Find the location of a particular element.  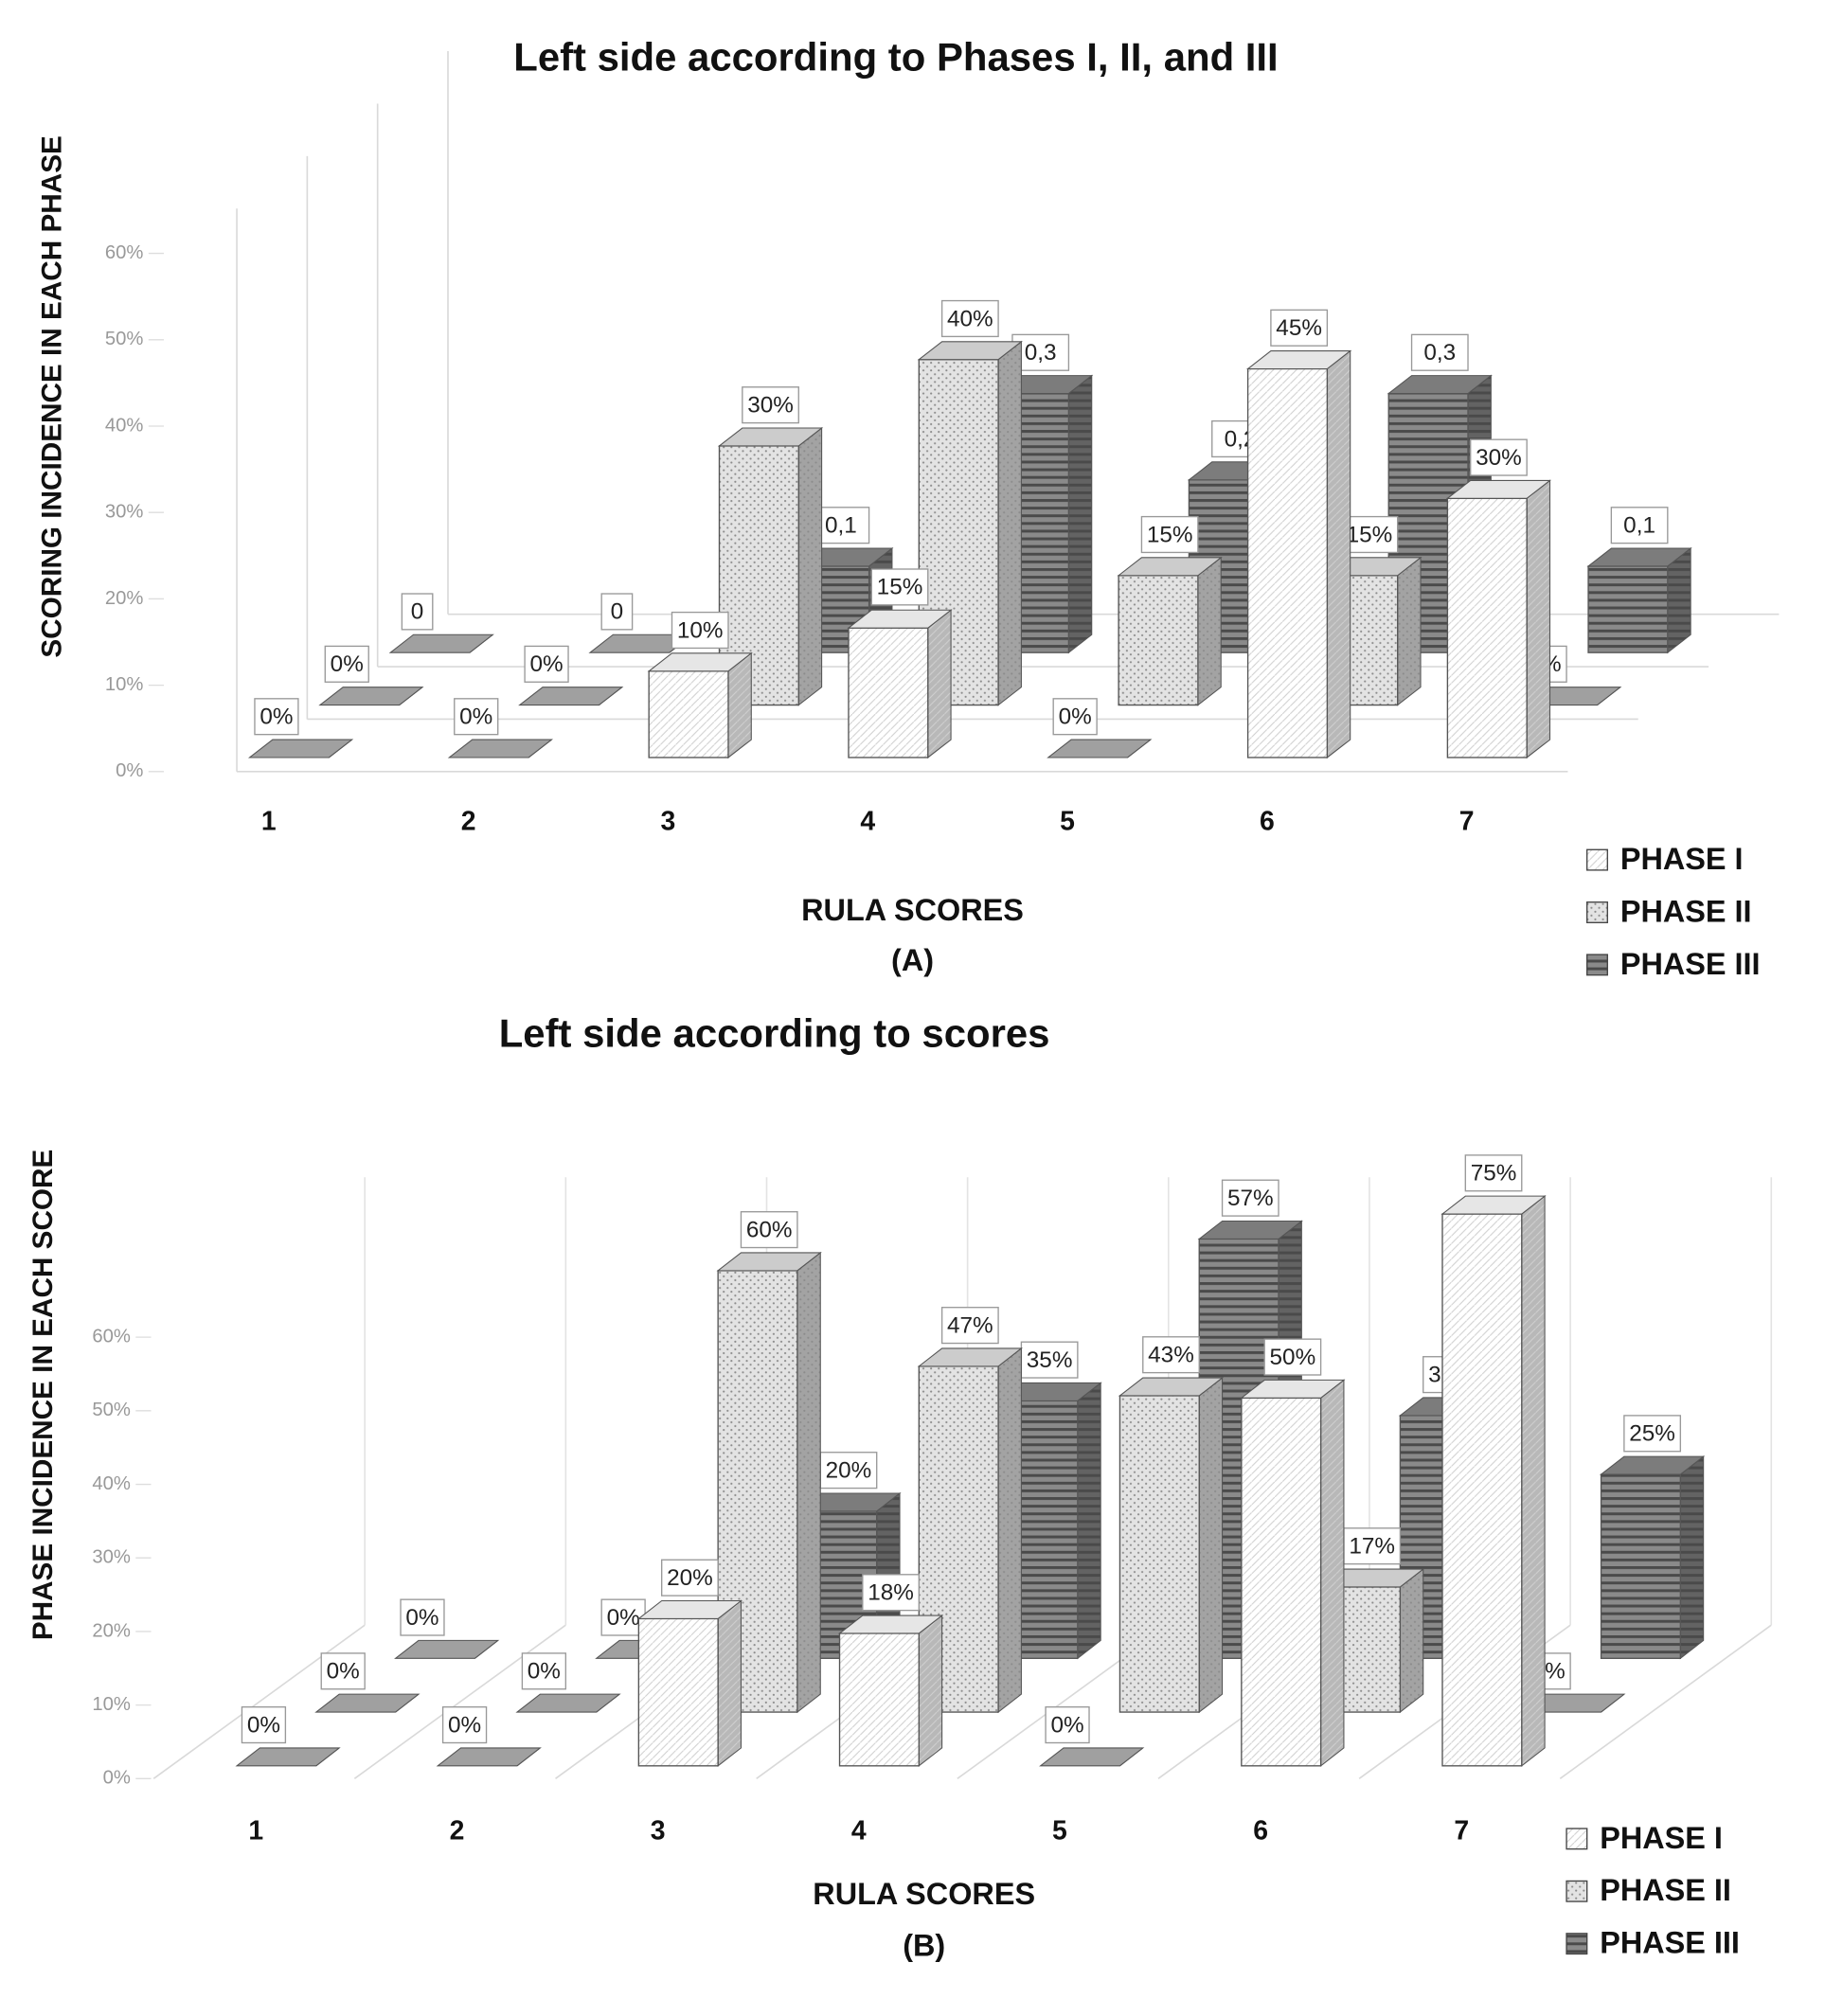

y-axis-title: PHASE INCIDENCE IN EACH SCORE is located at coordinates (43, 1395).